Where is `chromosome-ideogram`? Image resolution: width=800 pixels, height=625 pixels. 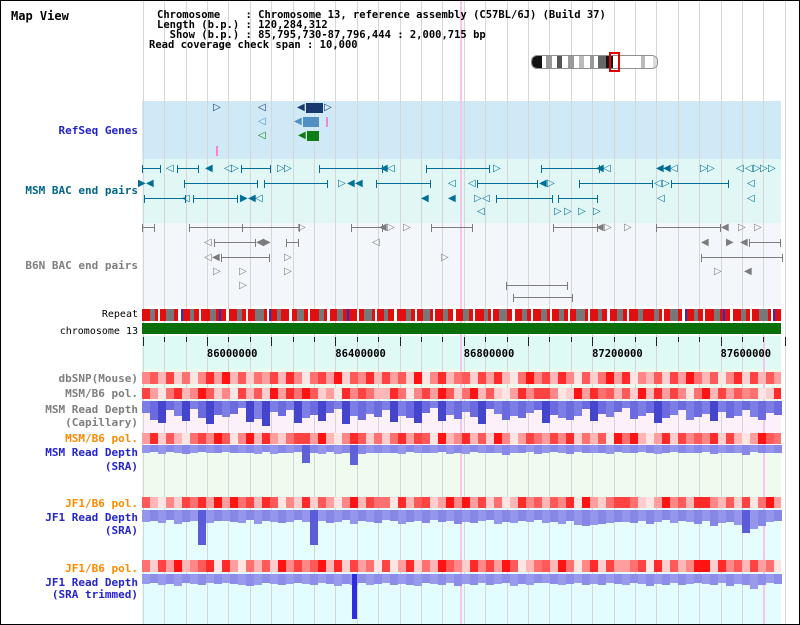 chromosome-ideogram is located at coordinates (594, 62).